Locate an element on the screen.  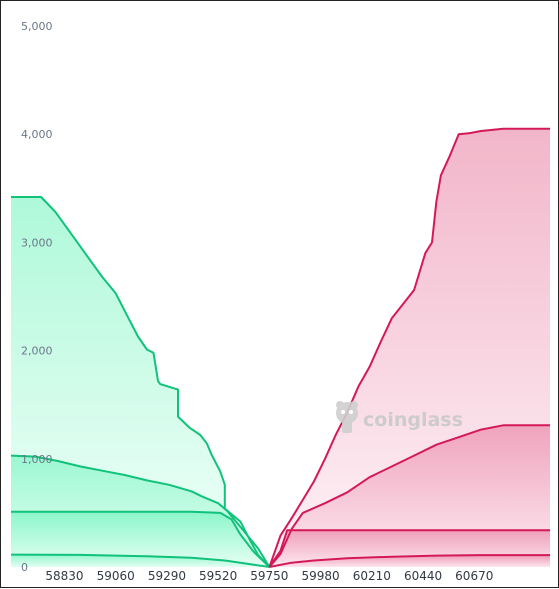
x-tick-label: 60210 is located at coordinates (372, 576).